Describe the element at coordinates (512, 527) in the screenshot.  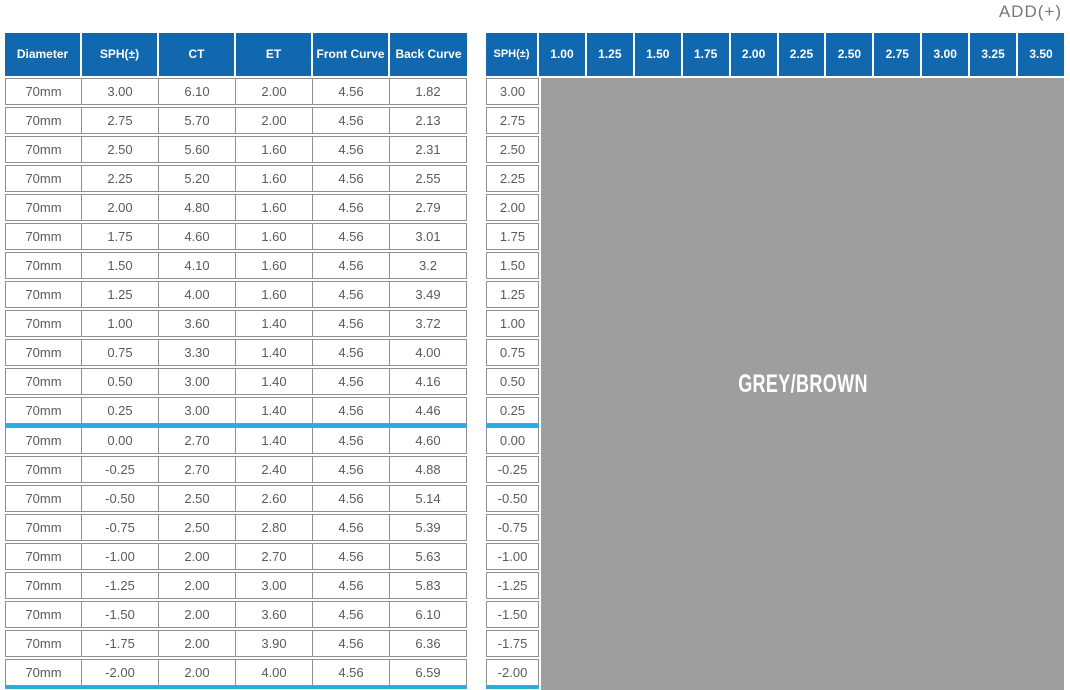
I see `sph-value-cell: -0.75` at that location.